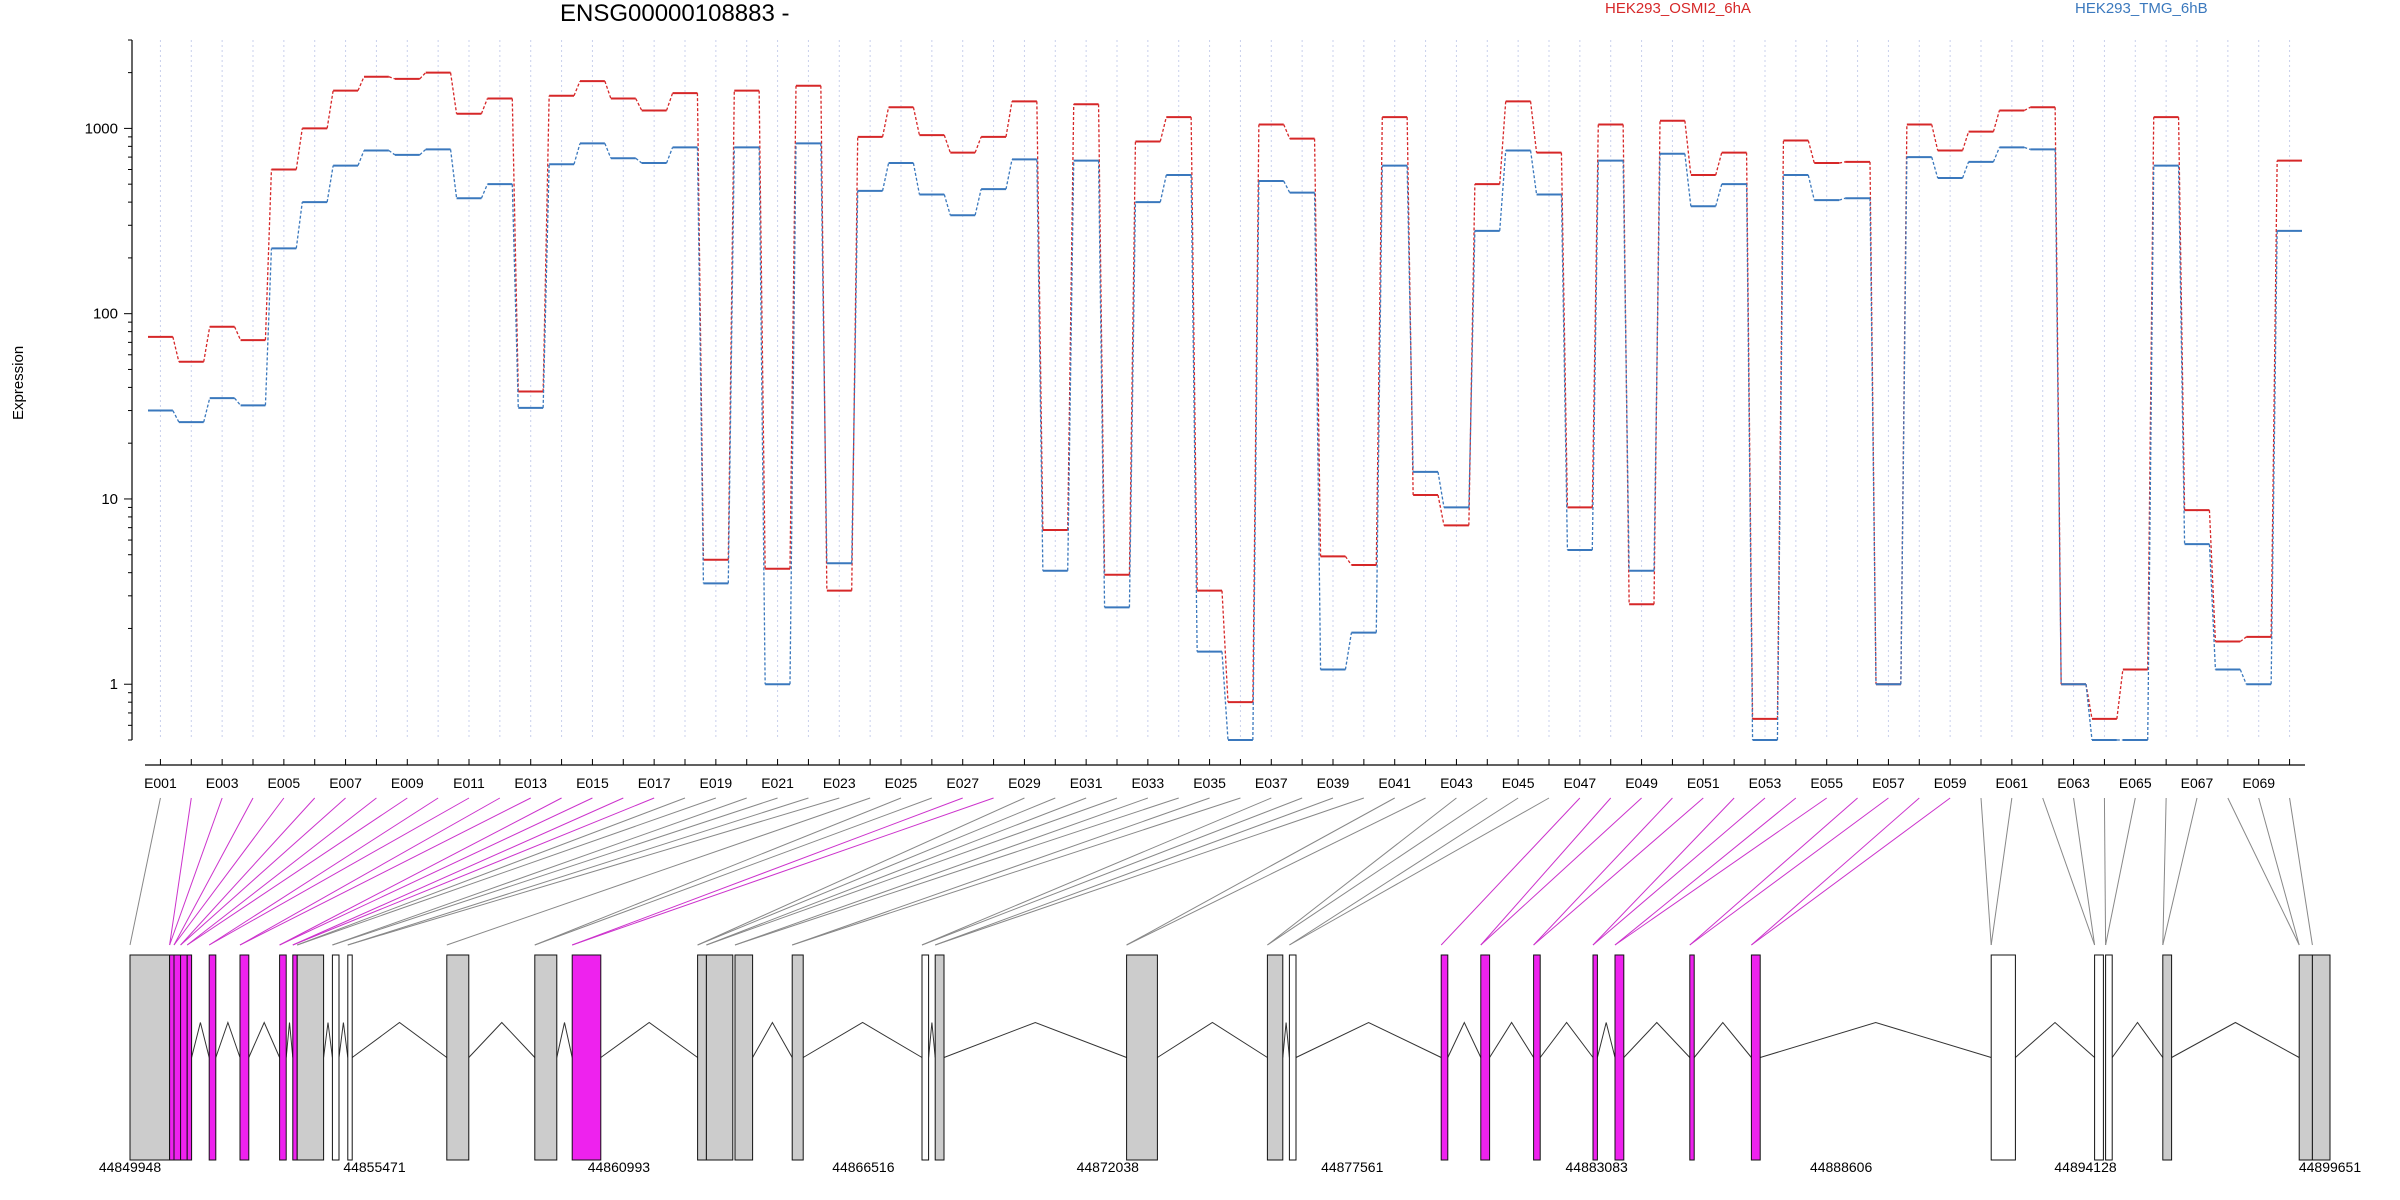 The image size is (2400, 1200). I want to click on x-tick-label: E039, so click(1333, 783).